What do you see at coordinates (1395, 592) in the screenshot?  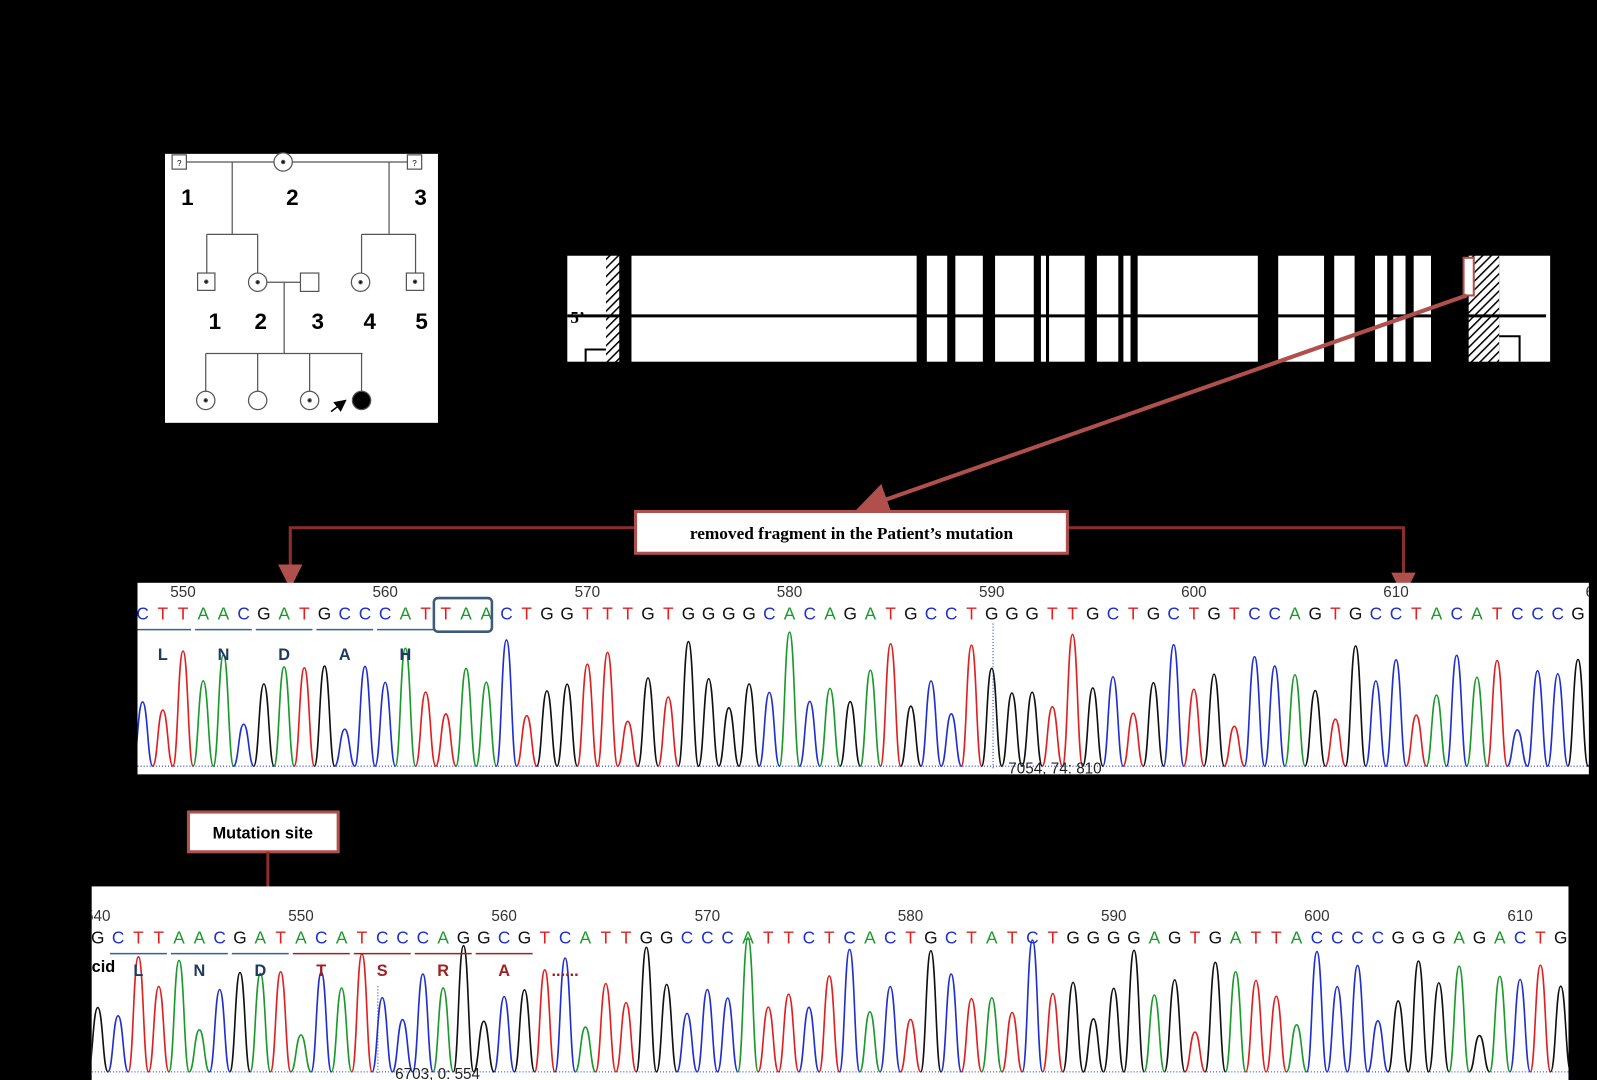 I see `position-label: 610` at bounding box center [1395, 592].